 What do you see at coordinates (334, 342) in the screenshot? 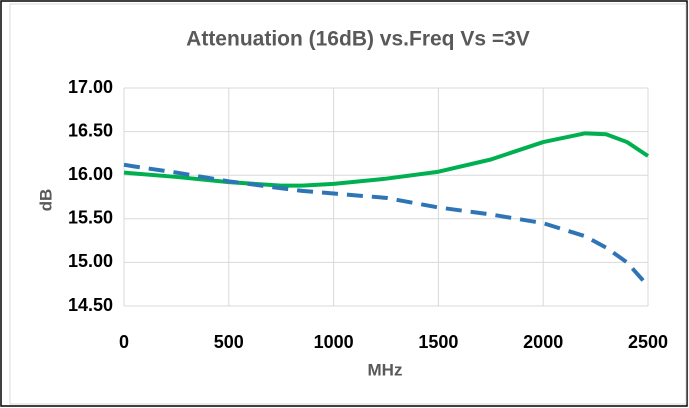
I see `x-tick-label: 1000` at bounding box center [334, 342].